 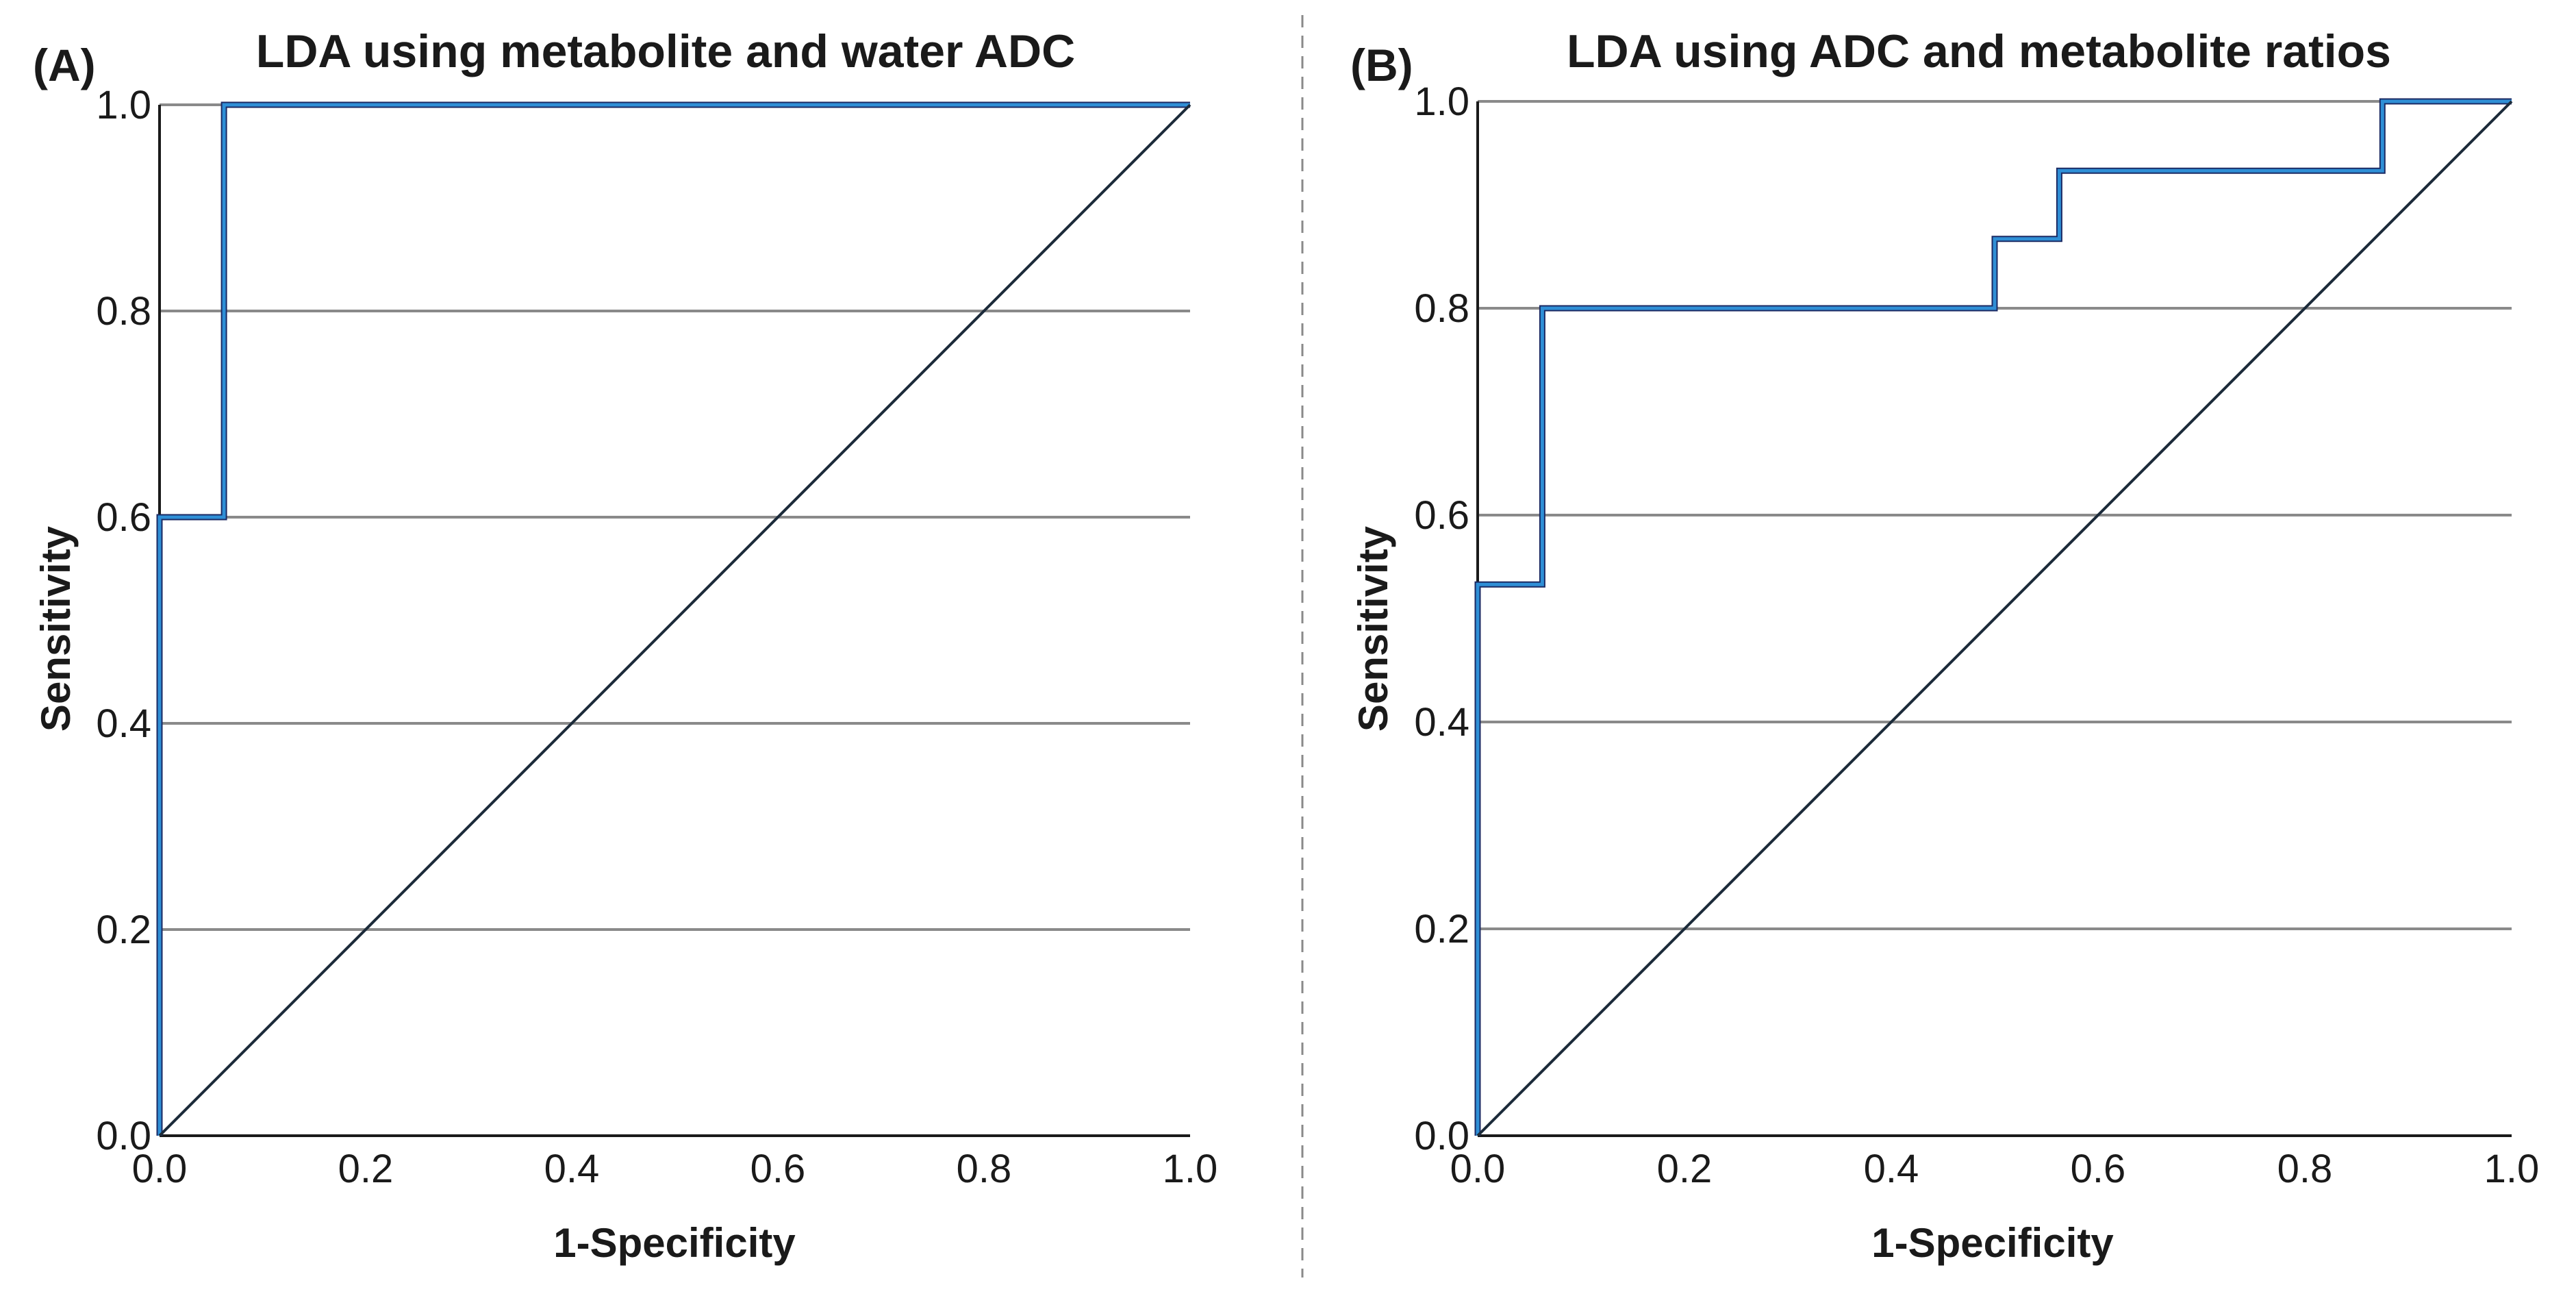 What do you see at coordinates (64, 65) in the screenshot?
I see `panel-tag: (A)` at bounding box center [64, 65].